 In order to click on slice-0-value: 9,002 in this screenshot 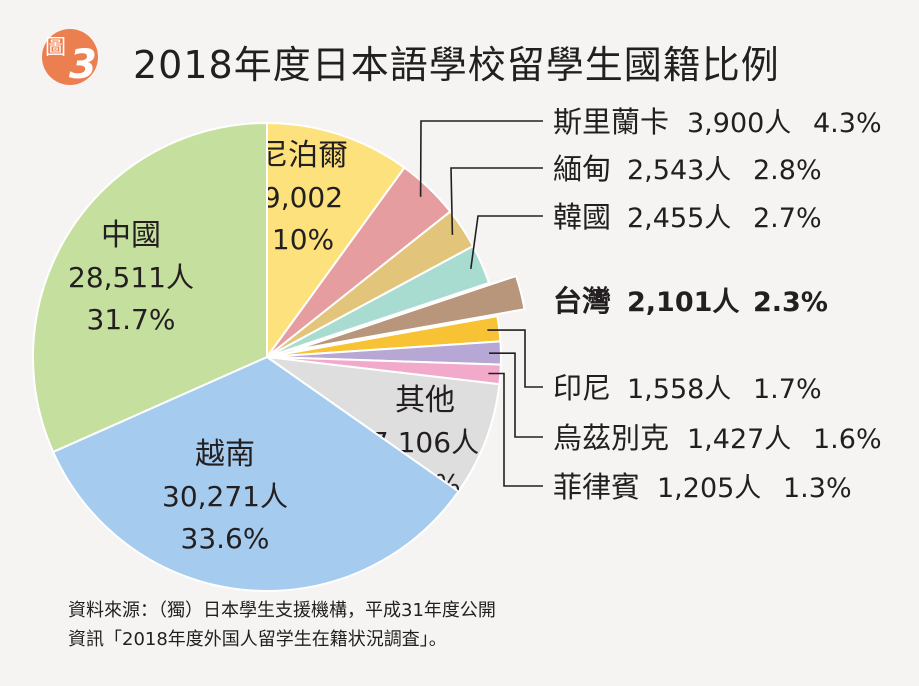, I will do `click(303, 197)`.